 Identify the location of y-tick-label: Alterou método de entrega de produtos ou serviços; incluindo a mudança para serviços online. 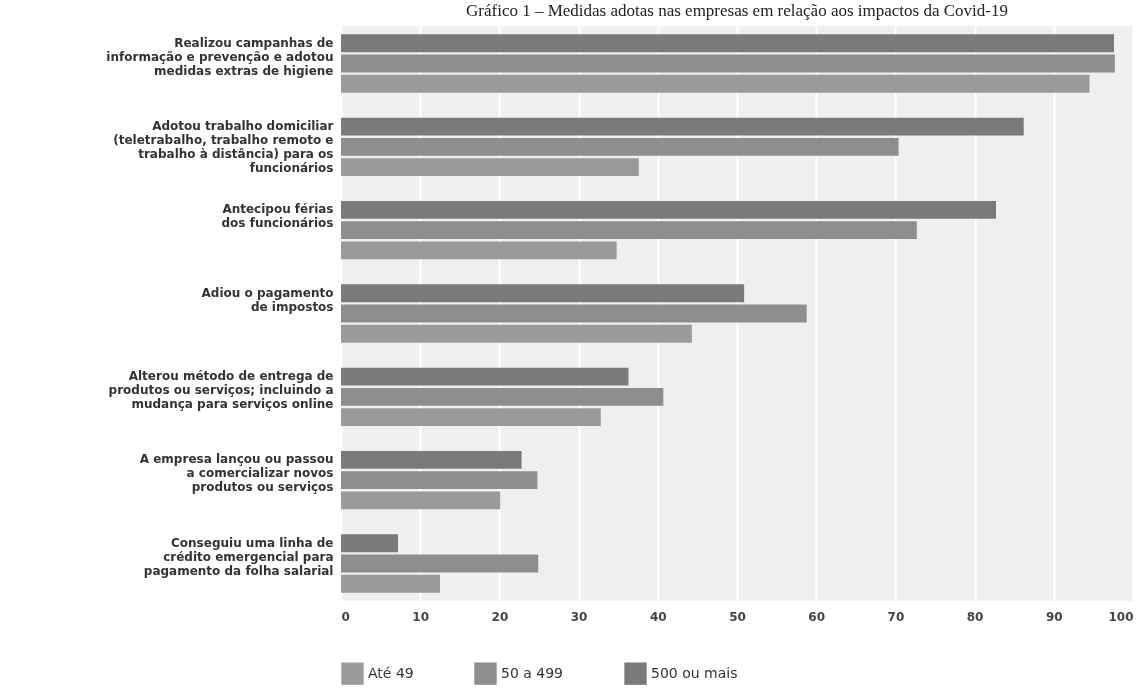
(221, 389).